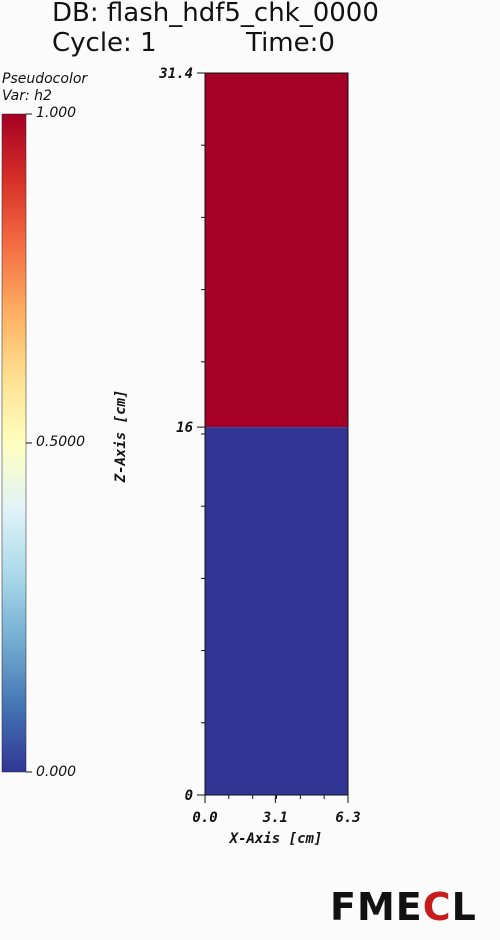 This screenshot has height=940, width=500. Describe the element at coordinates (276, 611) in the screenshot. I see `light-fluid-region` at that location.